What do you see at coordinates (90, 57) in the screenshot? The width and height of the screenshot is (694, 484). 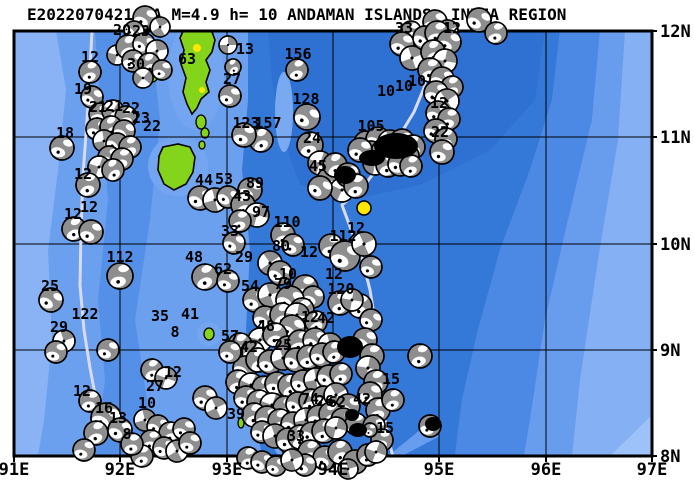 I see `event-depth-label: 12` at bounding box center [90, 57].